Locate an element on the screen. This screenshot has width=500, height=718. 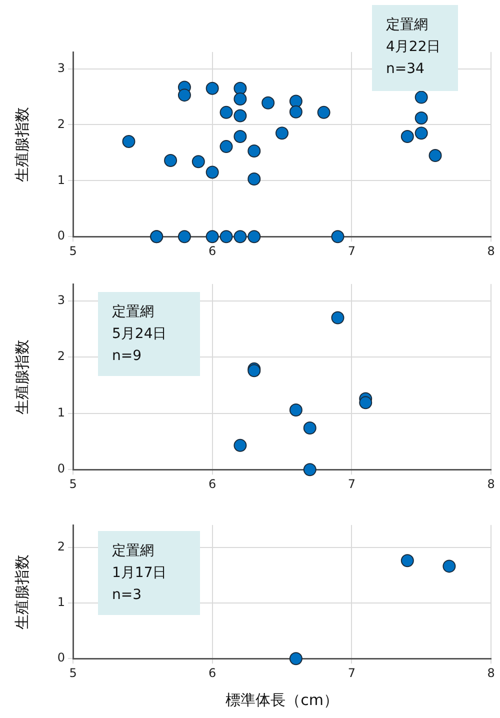
annotation: 定置網 1月17日 n=3 is located at coordinates (139, 573).